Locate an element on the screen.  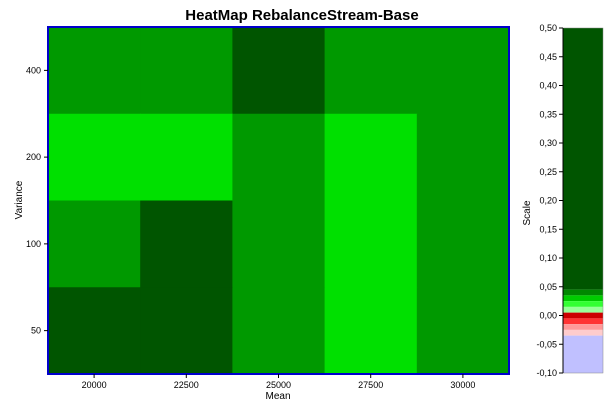
x-tick-label: 25000 is located at coordinates (278, 385).